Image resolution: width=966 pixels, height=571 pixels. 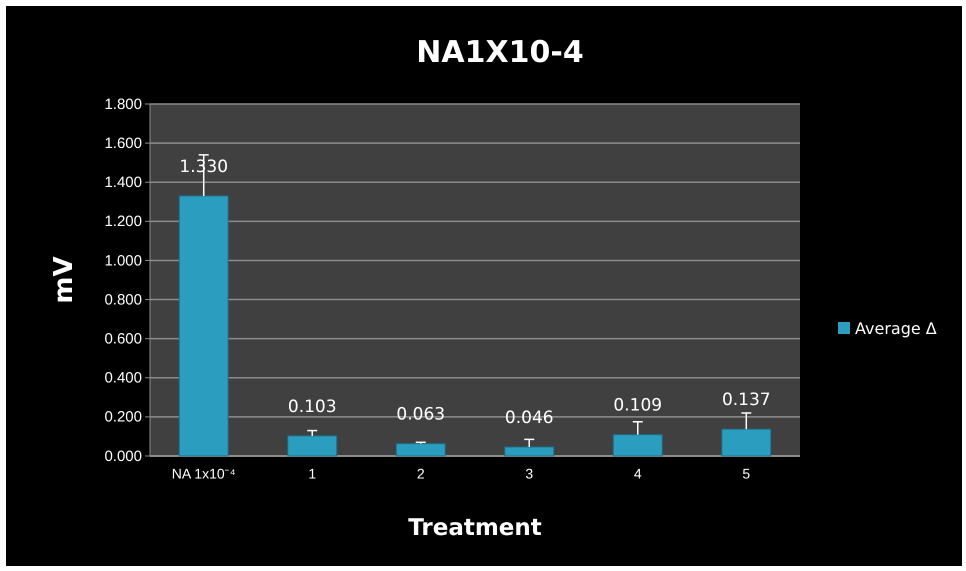 I want to click on y-tick-label: 1.200, so click(x=123, y=221).